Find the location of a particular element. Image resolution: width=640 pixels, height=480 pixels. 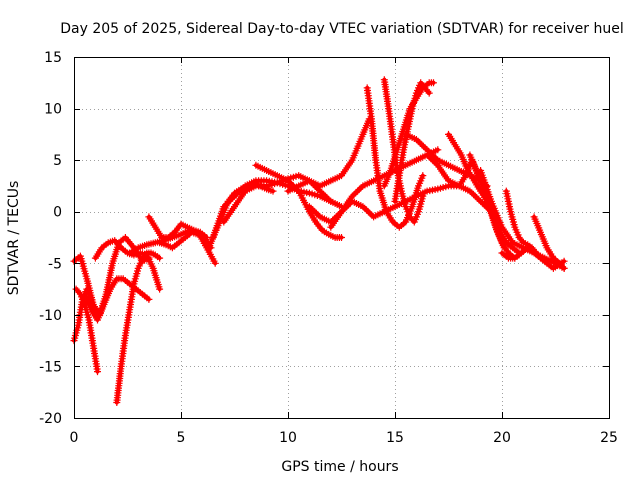

y-axis-tick-labels: -20 -15 -10 -5 0 5 10 15 is located at coordinates (50, 238).